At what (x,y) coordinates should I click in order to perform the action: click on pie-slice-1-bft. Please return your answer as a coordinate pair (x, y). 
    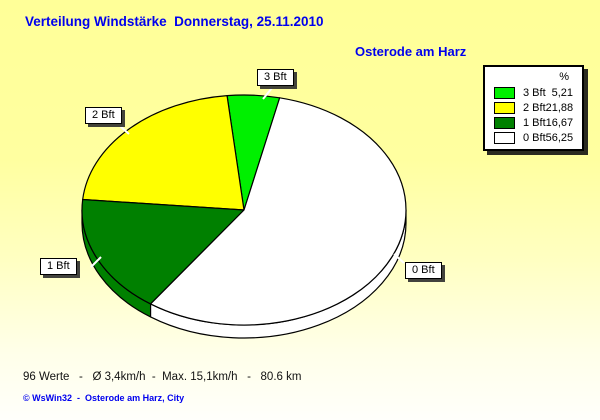
    Looking at the image, I should click on (163, 251).